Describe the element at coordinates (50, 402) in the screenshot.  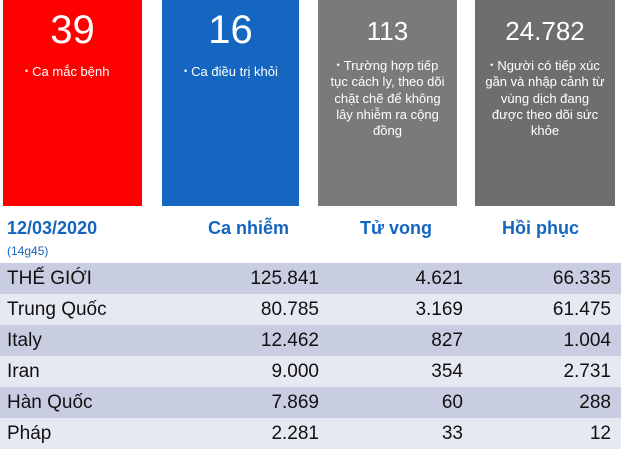
I see `country-cell: Hàn Quốc` at that location.